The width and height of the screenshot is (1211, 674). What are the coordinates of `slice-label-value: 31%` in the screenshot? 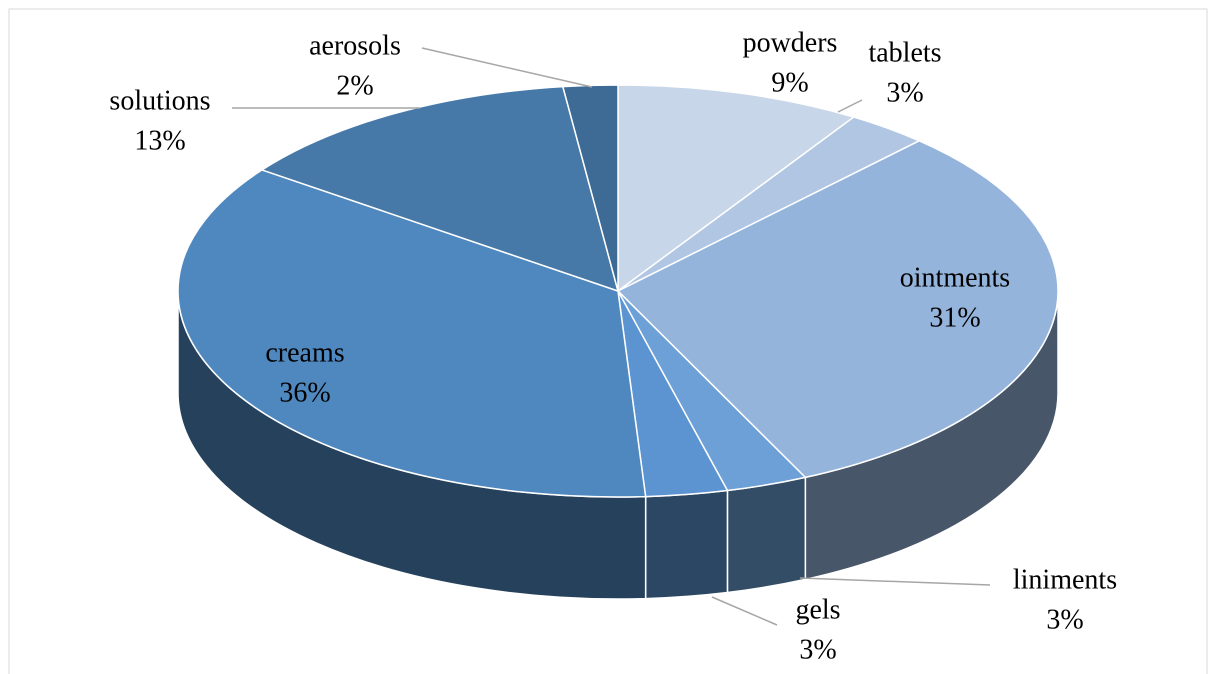 It's located at (954, 317).